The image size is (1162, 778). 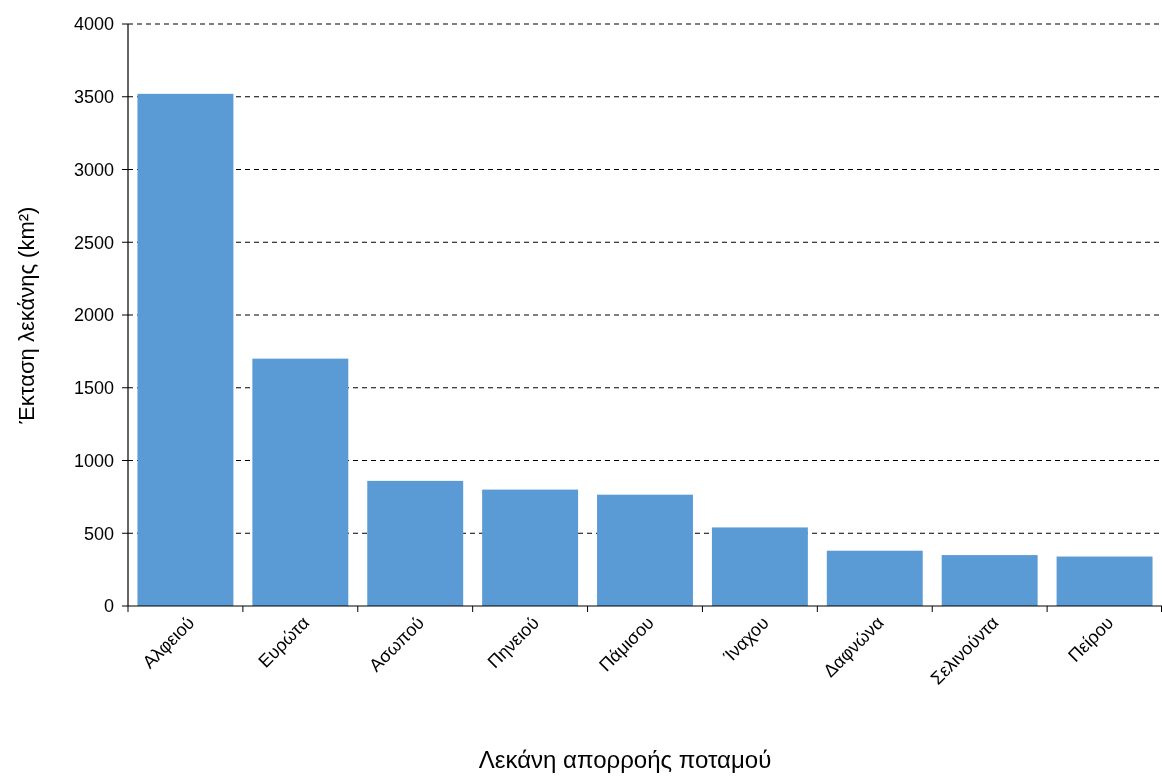 What do you see at coordinates (93, 315) in the screenshot?
I see `y-tick-label: 2000` at bounding box center [93, 315].